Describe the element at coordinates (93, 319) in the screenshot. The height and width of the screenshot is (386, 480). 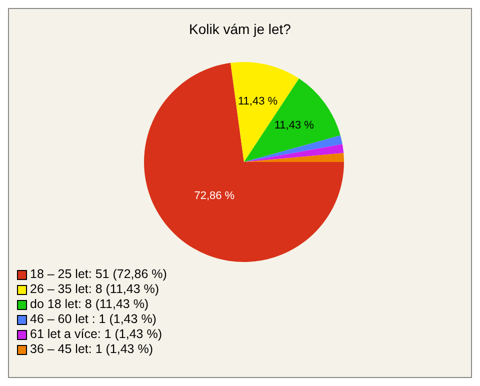
I see `legend-label: 46 – 60 let : 1 (1,43 %)` at that location.